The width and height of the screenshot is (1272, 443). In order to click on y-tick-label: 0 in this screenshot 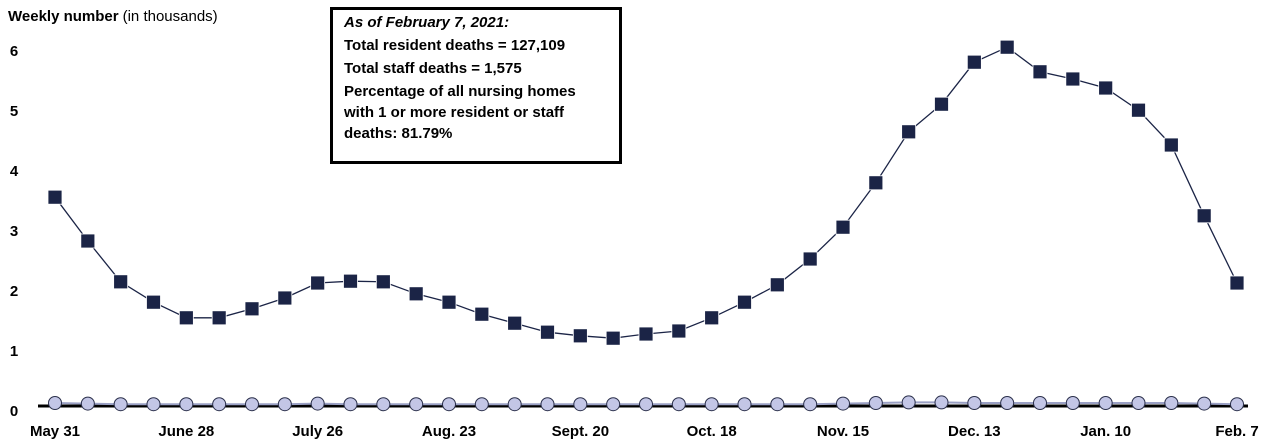, I will do `click(14, 411)`.